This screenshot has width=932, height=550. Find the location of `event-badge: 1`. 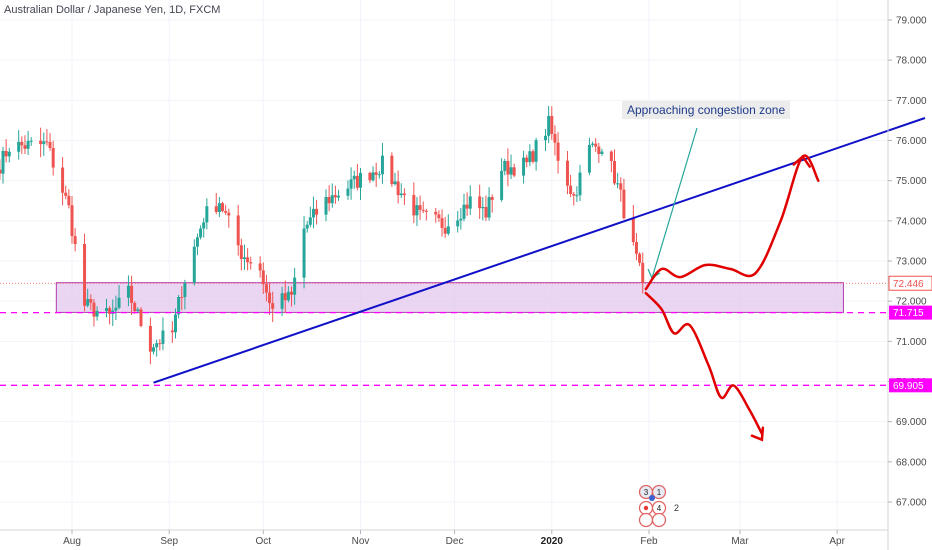

event-badge: 1 is located at coordinates (659, 492).